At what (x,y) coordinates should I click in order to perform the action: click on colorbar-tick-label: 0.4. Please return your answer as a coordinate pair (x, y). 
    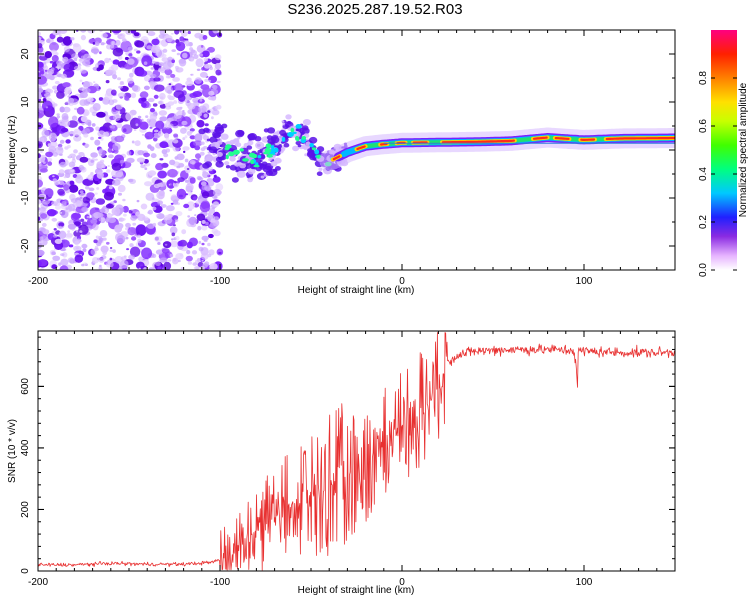
    Looking at the image, I should click on (703, 174).